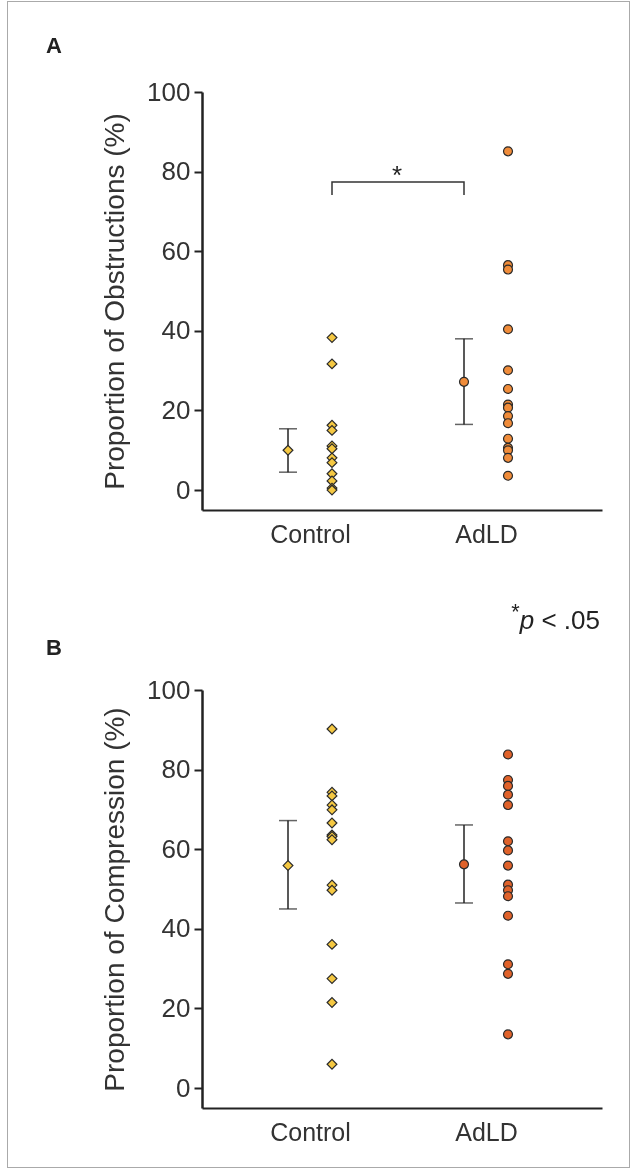 The width and height of the screenshot is (631, 1169). Describe the element at coordinates (115, 899) in the screenshot. I see `y-axis-title: Proportion of Compression (%)` at that location.